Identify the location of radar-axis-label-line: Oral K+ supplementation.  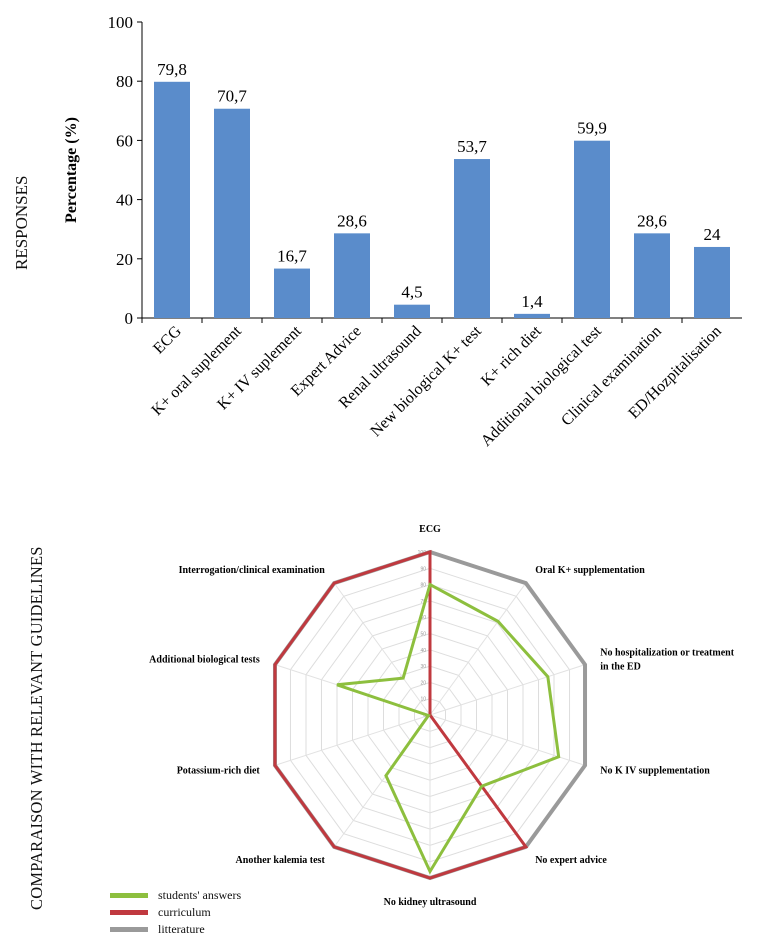
(590, 570).